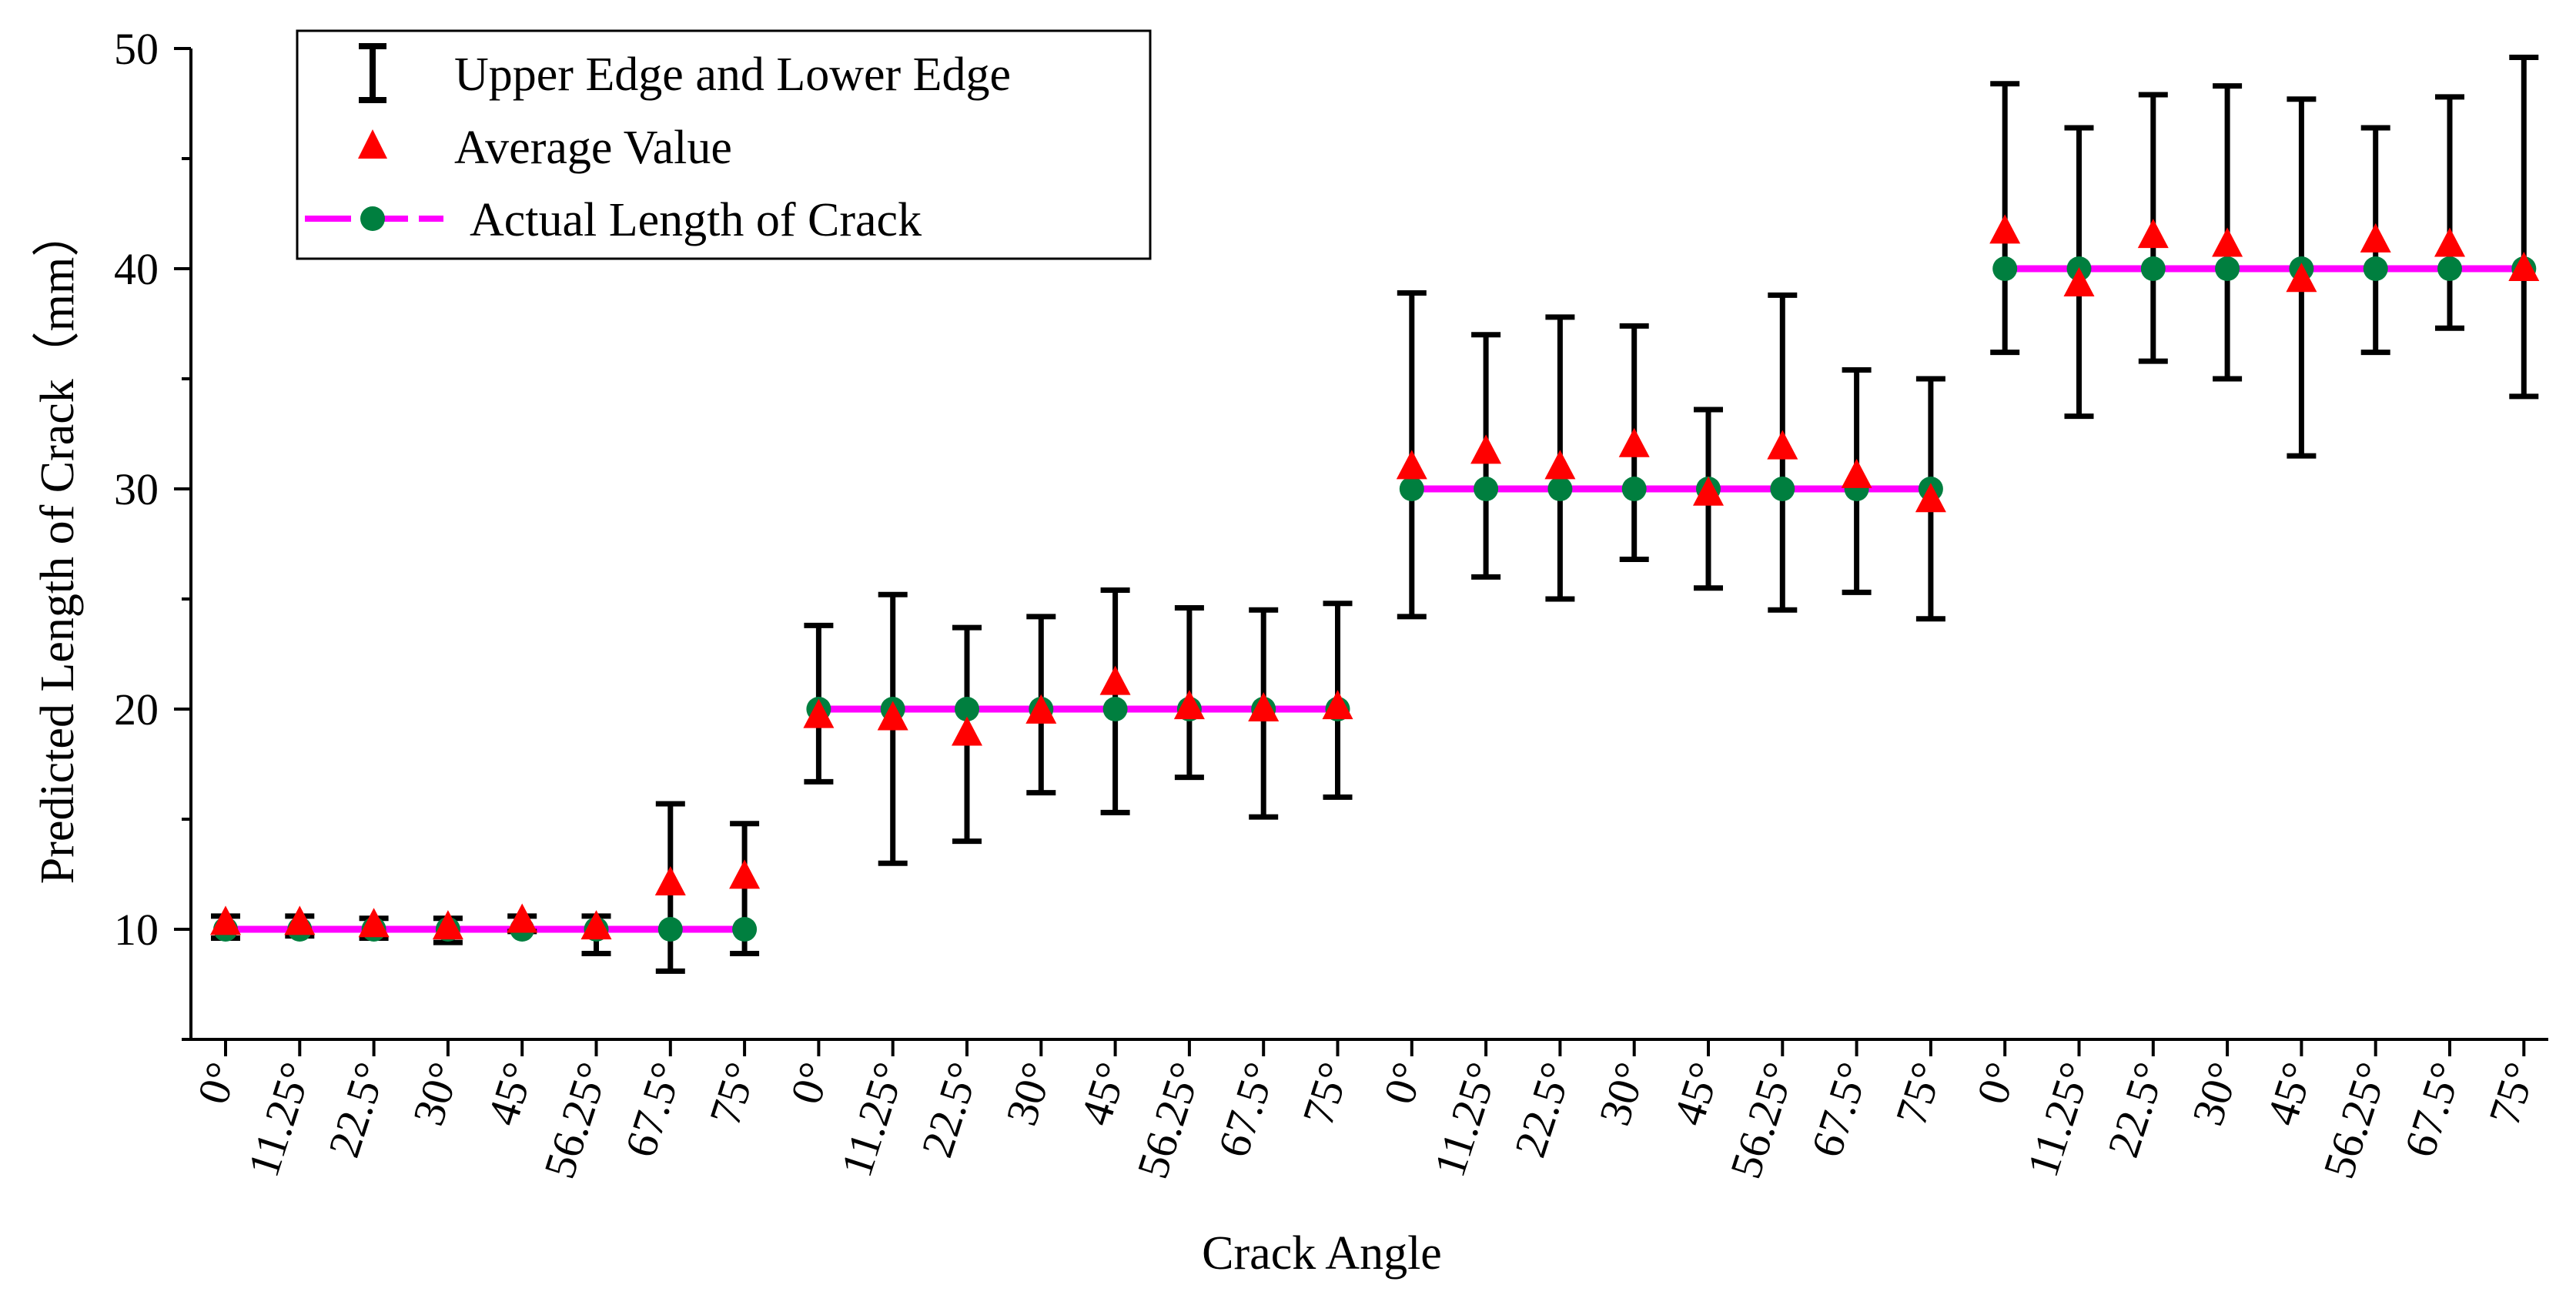 Image resolution: width=2576 pixels, height=1305 pixels. I want to click on y-tick-label: 50, so click(136, 49).